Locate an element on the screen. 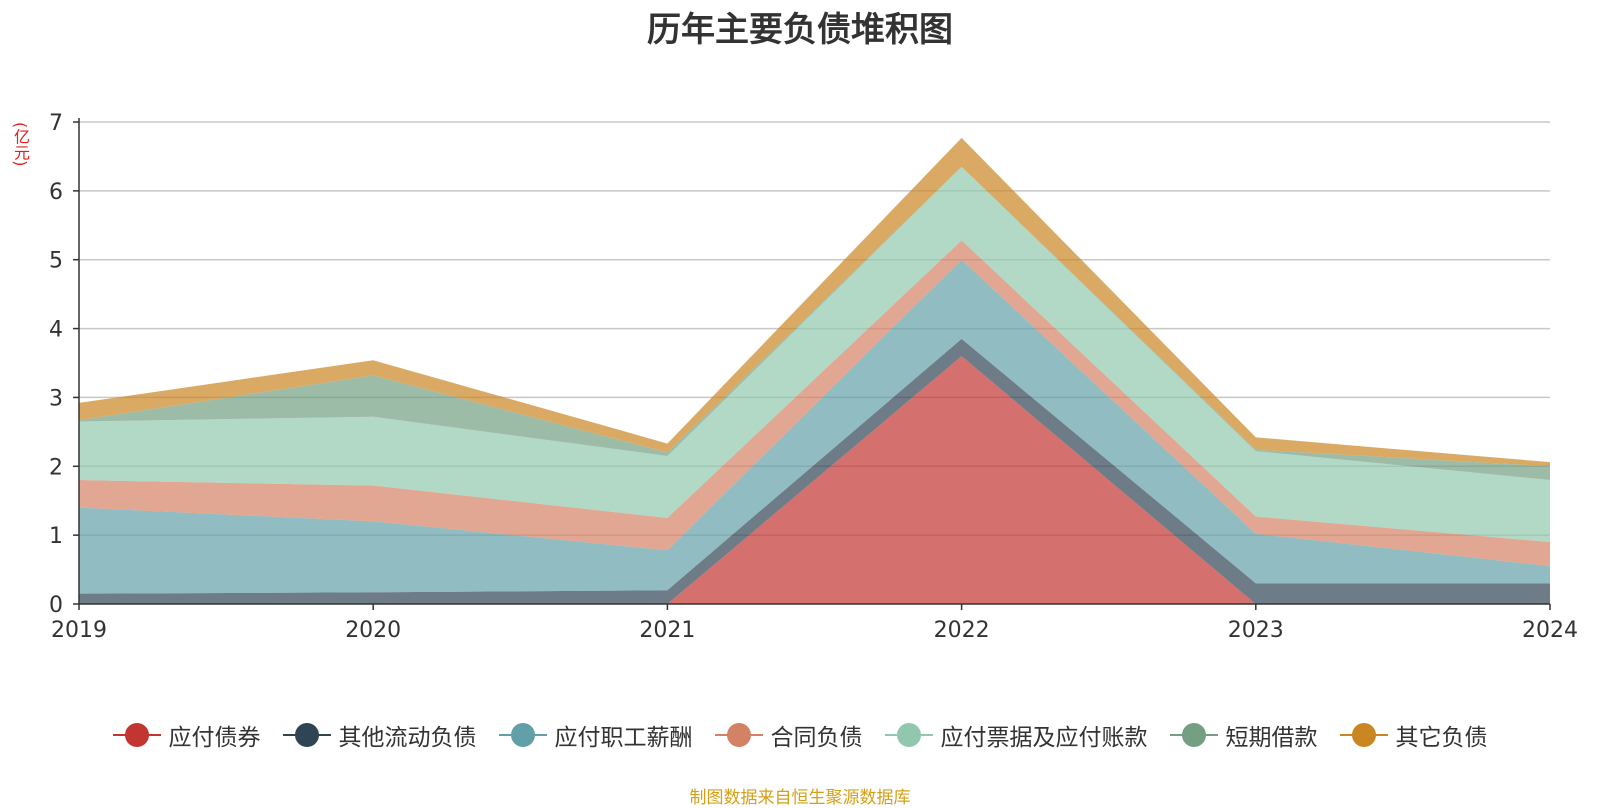  y-tick-label: 6 is located at coordinates (56, 192).